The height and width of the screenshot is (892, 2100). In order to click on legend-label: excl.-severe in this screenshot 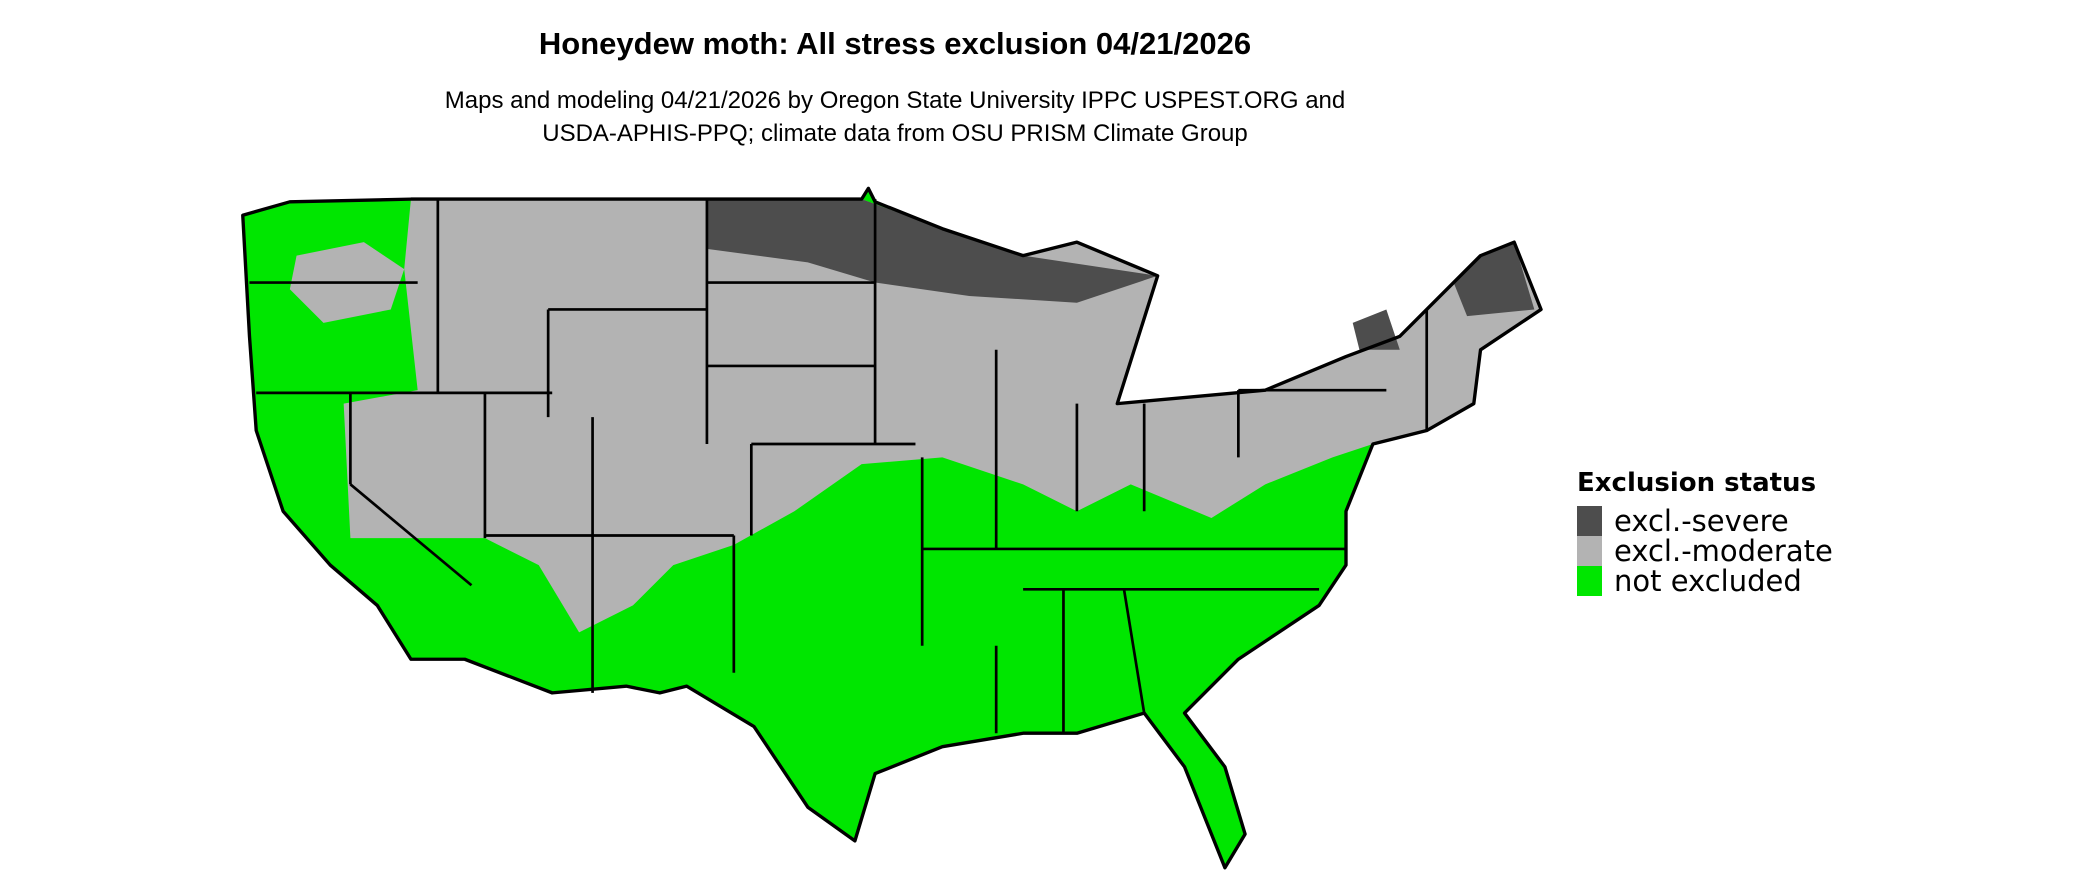, I will do `click(1701, 521)`.